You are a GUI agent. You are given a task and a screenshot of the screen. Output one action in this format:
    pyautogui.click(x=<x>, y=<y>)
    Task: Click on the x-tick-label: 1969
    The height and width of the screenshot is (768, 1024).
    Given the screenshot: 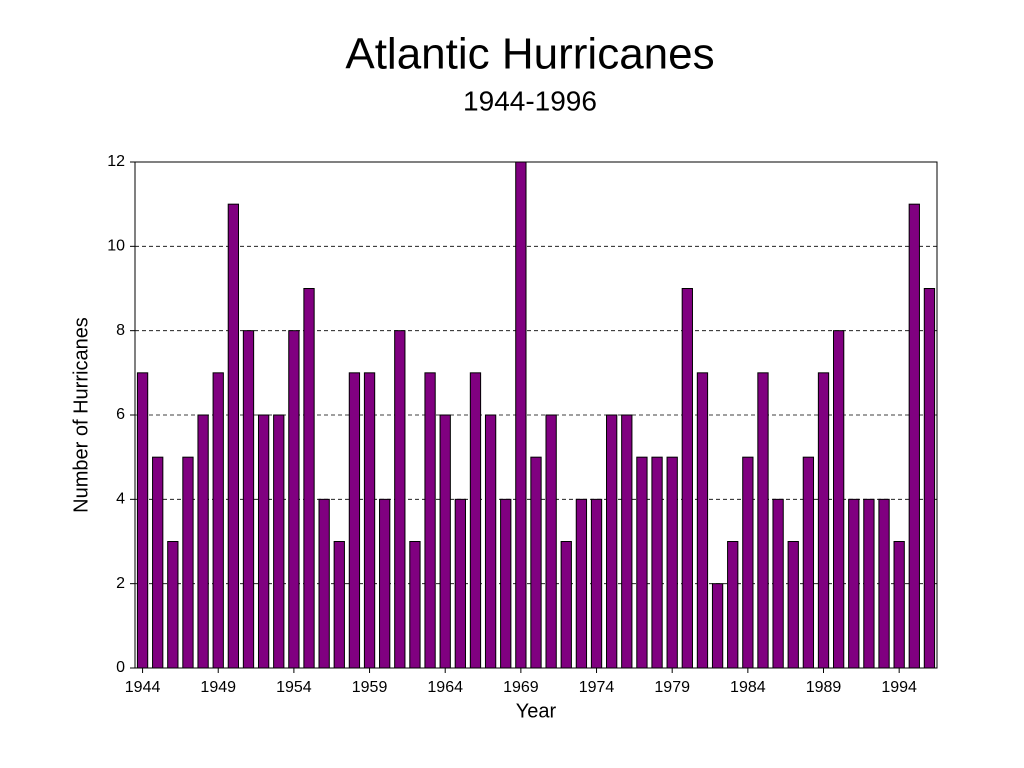 What is the action you would take?
    pyautogui.click(x=521, y=687)
    